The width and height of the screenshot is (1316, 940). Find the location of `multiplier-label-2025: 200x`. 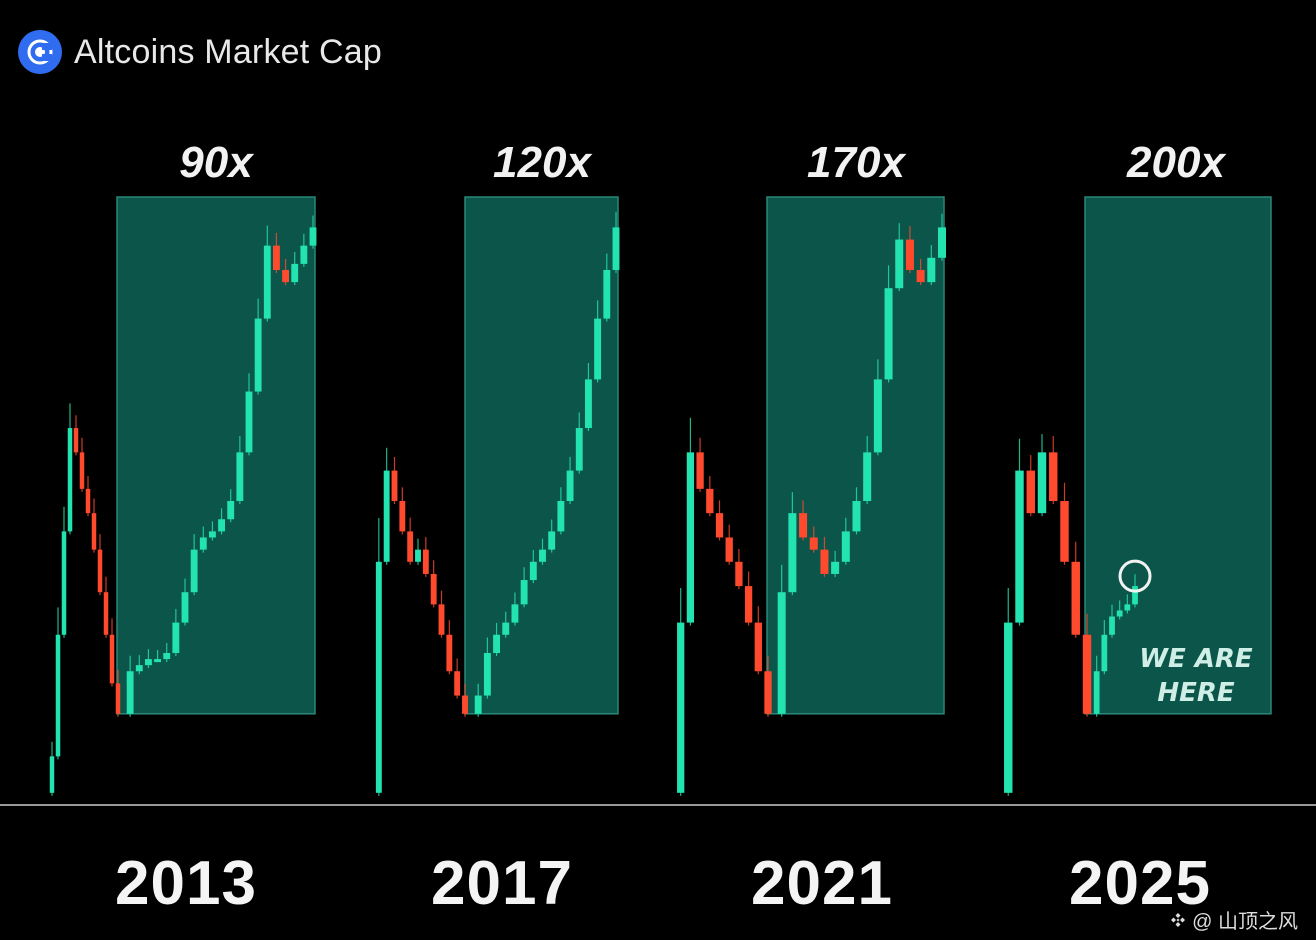

multiplier-label-2025: 200x is located at coordinates (1176, 162).